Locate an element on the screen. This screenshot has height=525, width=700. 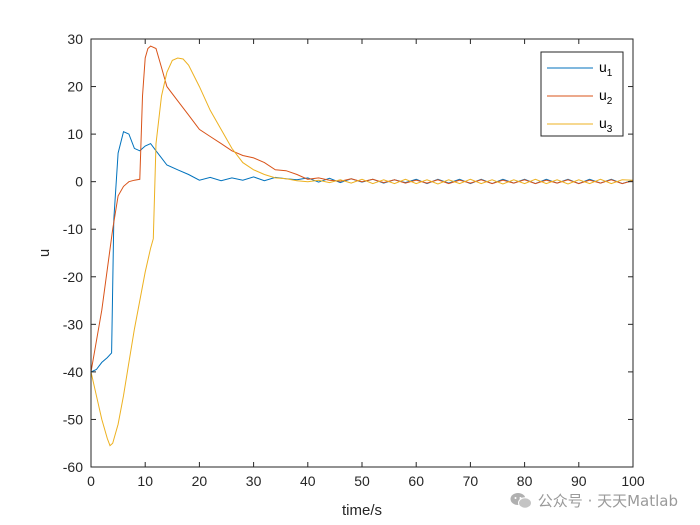
wechat-icon is located at coordinates (521, 500).